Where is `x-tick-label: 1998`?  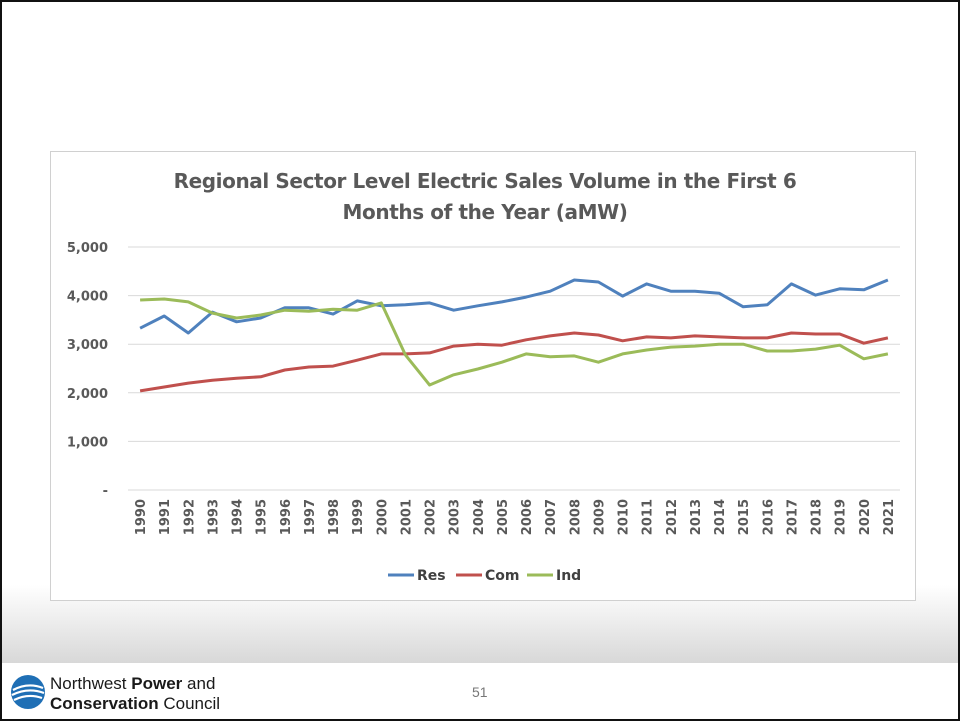
x-tick-label: 1998 is located at coordinates (334, 517).